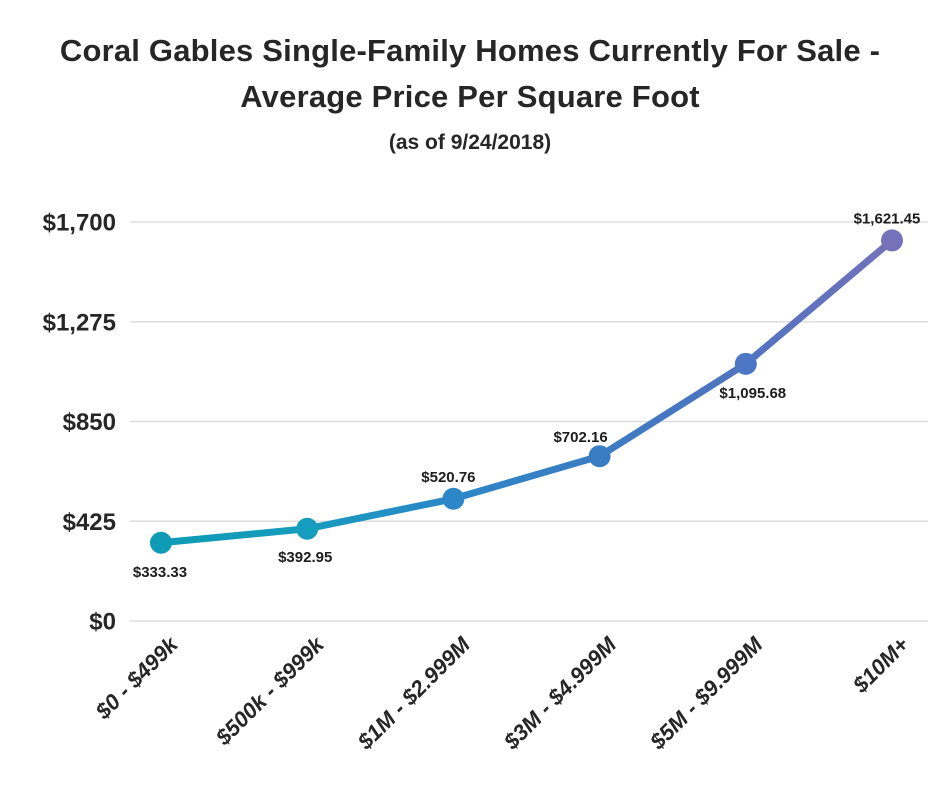  What do you see at coordinates (448, 477) in the screenshot?
I see `data-point-value-label: $520.76` at bounding box center [448, 477].